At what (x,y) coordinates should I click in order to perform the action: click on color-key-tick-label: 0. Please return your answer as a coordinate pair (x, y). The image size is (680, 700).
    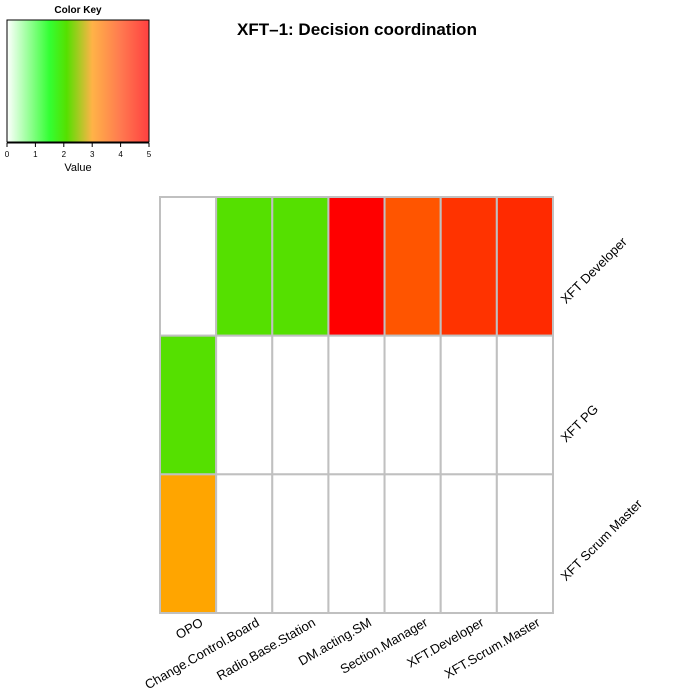
    Looking at the image, I should click on (7, 154).